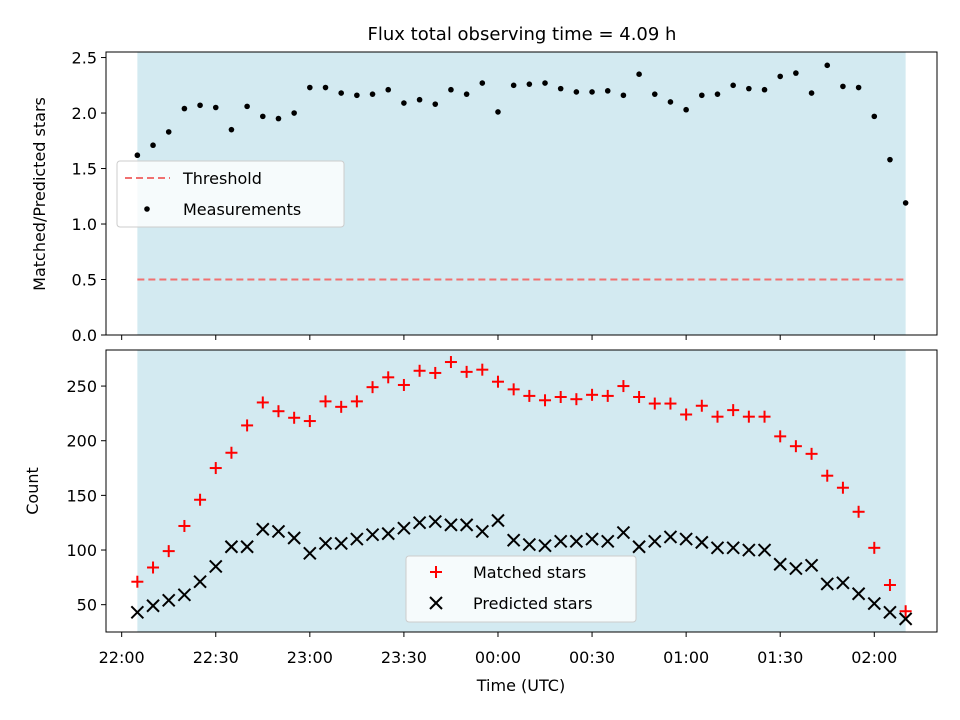 This screenshot has height=720, width=960. What do you see at coordinates (592, 657) in the screenshot?
I see `x-tick-label: 00:30` at bounding box center [592, 657].